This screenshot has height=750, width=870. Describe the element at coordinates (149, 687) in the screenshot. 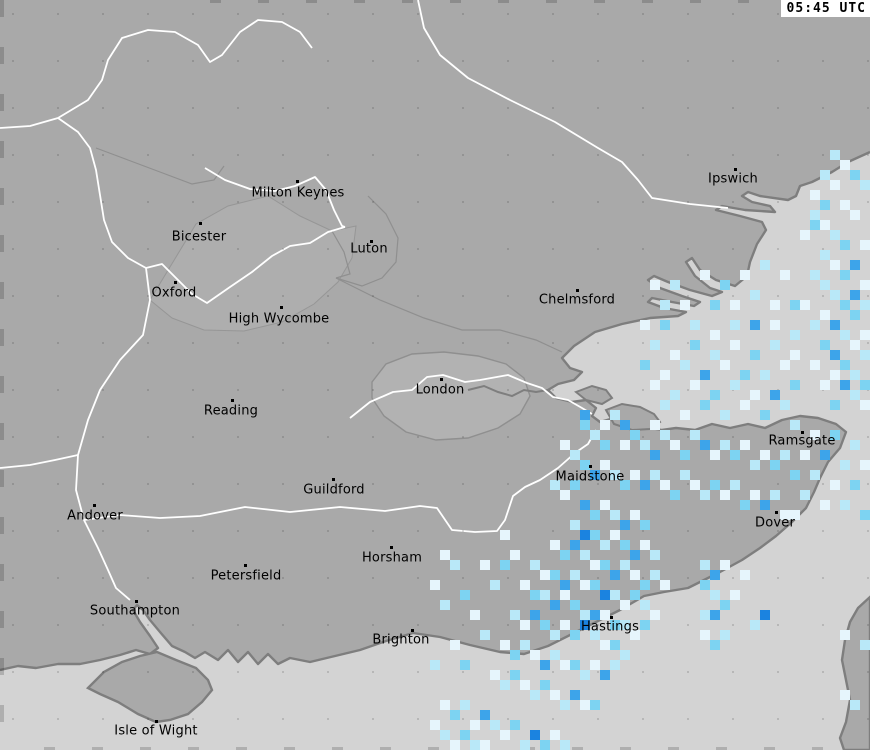

I see `isle-of-wight-land` at that location.